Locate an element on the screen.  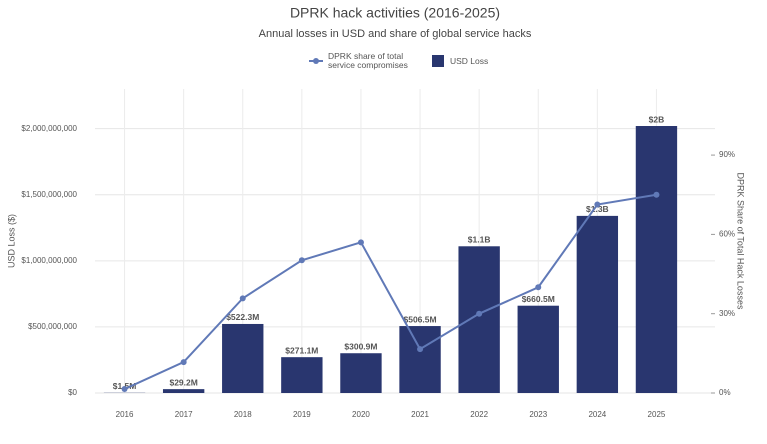
y-axis-label: USD Loss ($) is located at coordinates (11, 241).